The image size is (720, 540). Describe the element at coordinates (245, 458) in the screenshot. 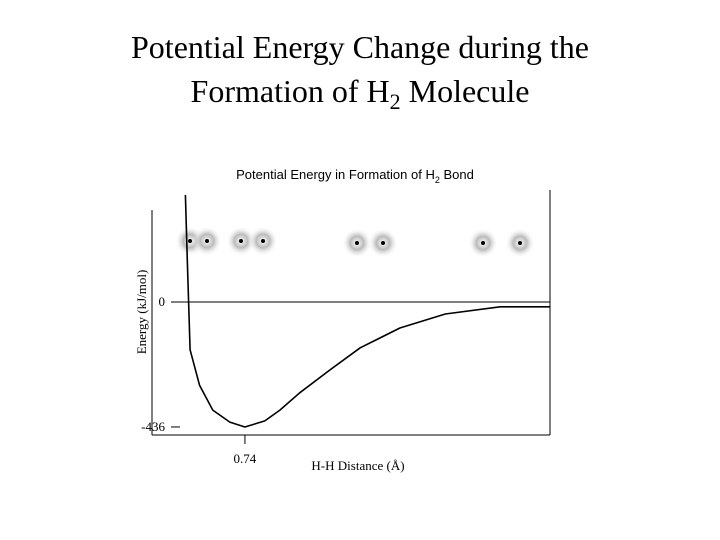

I see `x-tick-label: 0.74` at that location.